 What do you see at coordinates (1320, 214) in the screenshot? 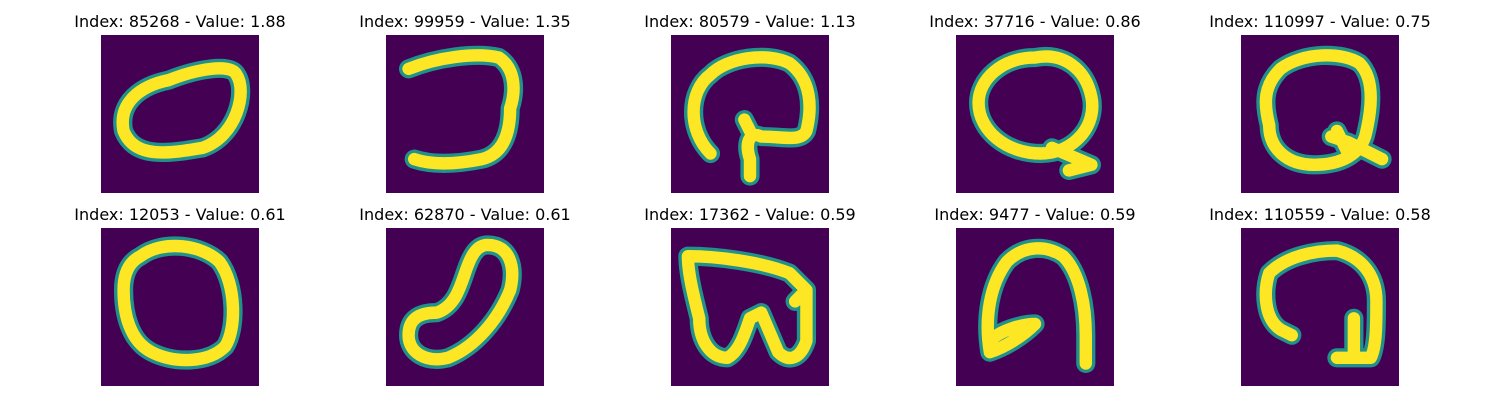
I see `panel-title: Index: 110559 - Value: 0.58` at bounding box center [1320, 214].